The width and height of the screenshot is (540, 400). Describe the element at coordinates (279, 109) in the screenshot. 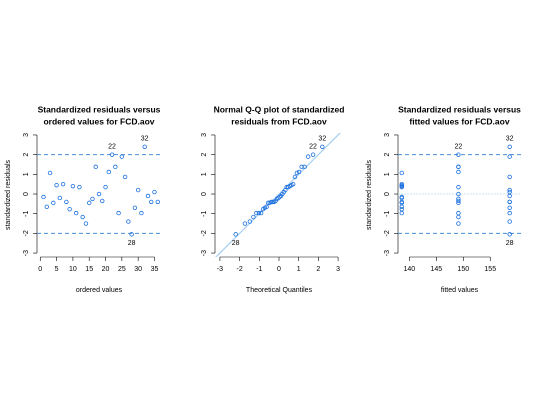

I see `chart-title: Normal Q-Q plot of standardized` at that location.